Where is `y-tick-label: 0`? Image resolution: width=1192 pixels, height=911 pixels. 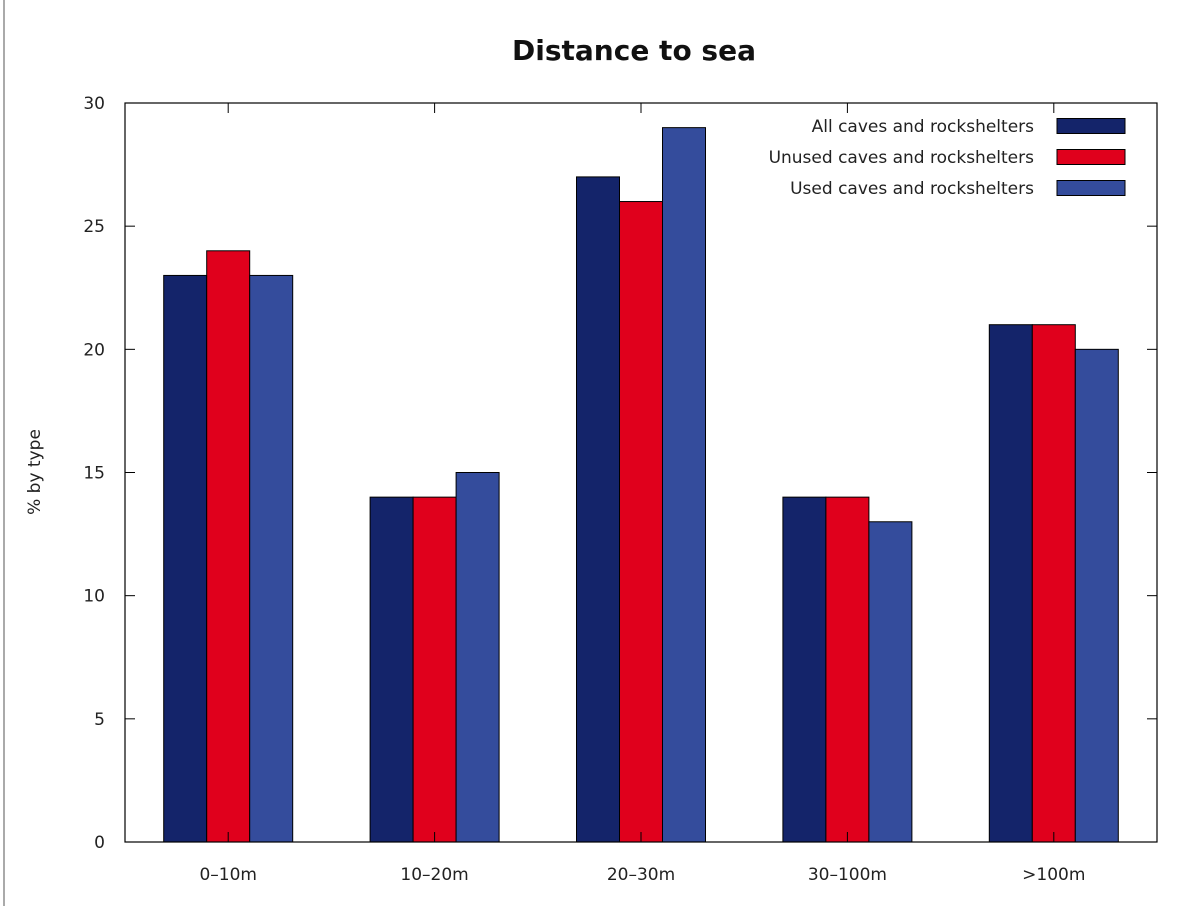 y-tick-label: 0 is located at coordinates (99, 843).